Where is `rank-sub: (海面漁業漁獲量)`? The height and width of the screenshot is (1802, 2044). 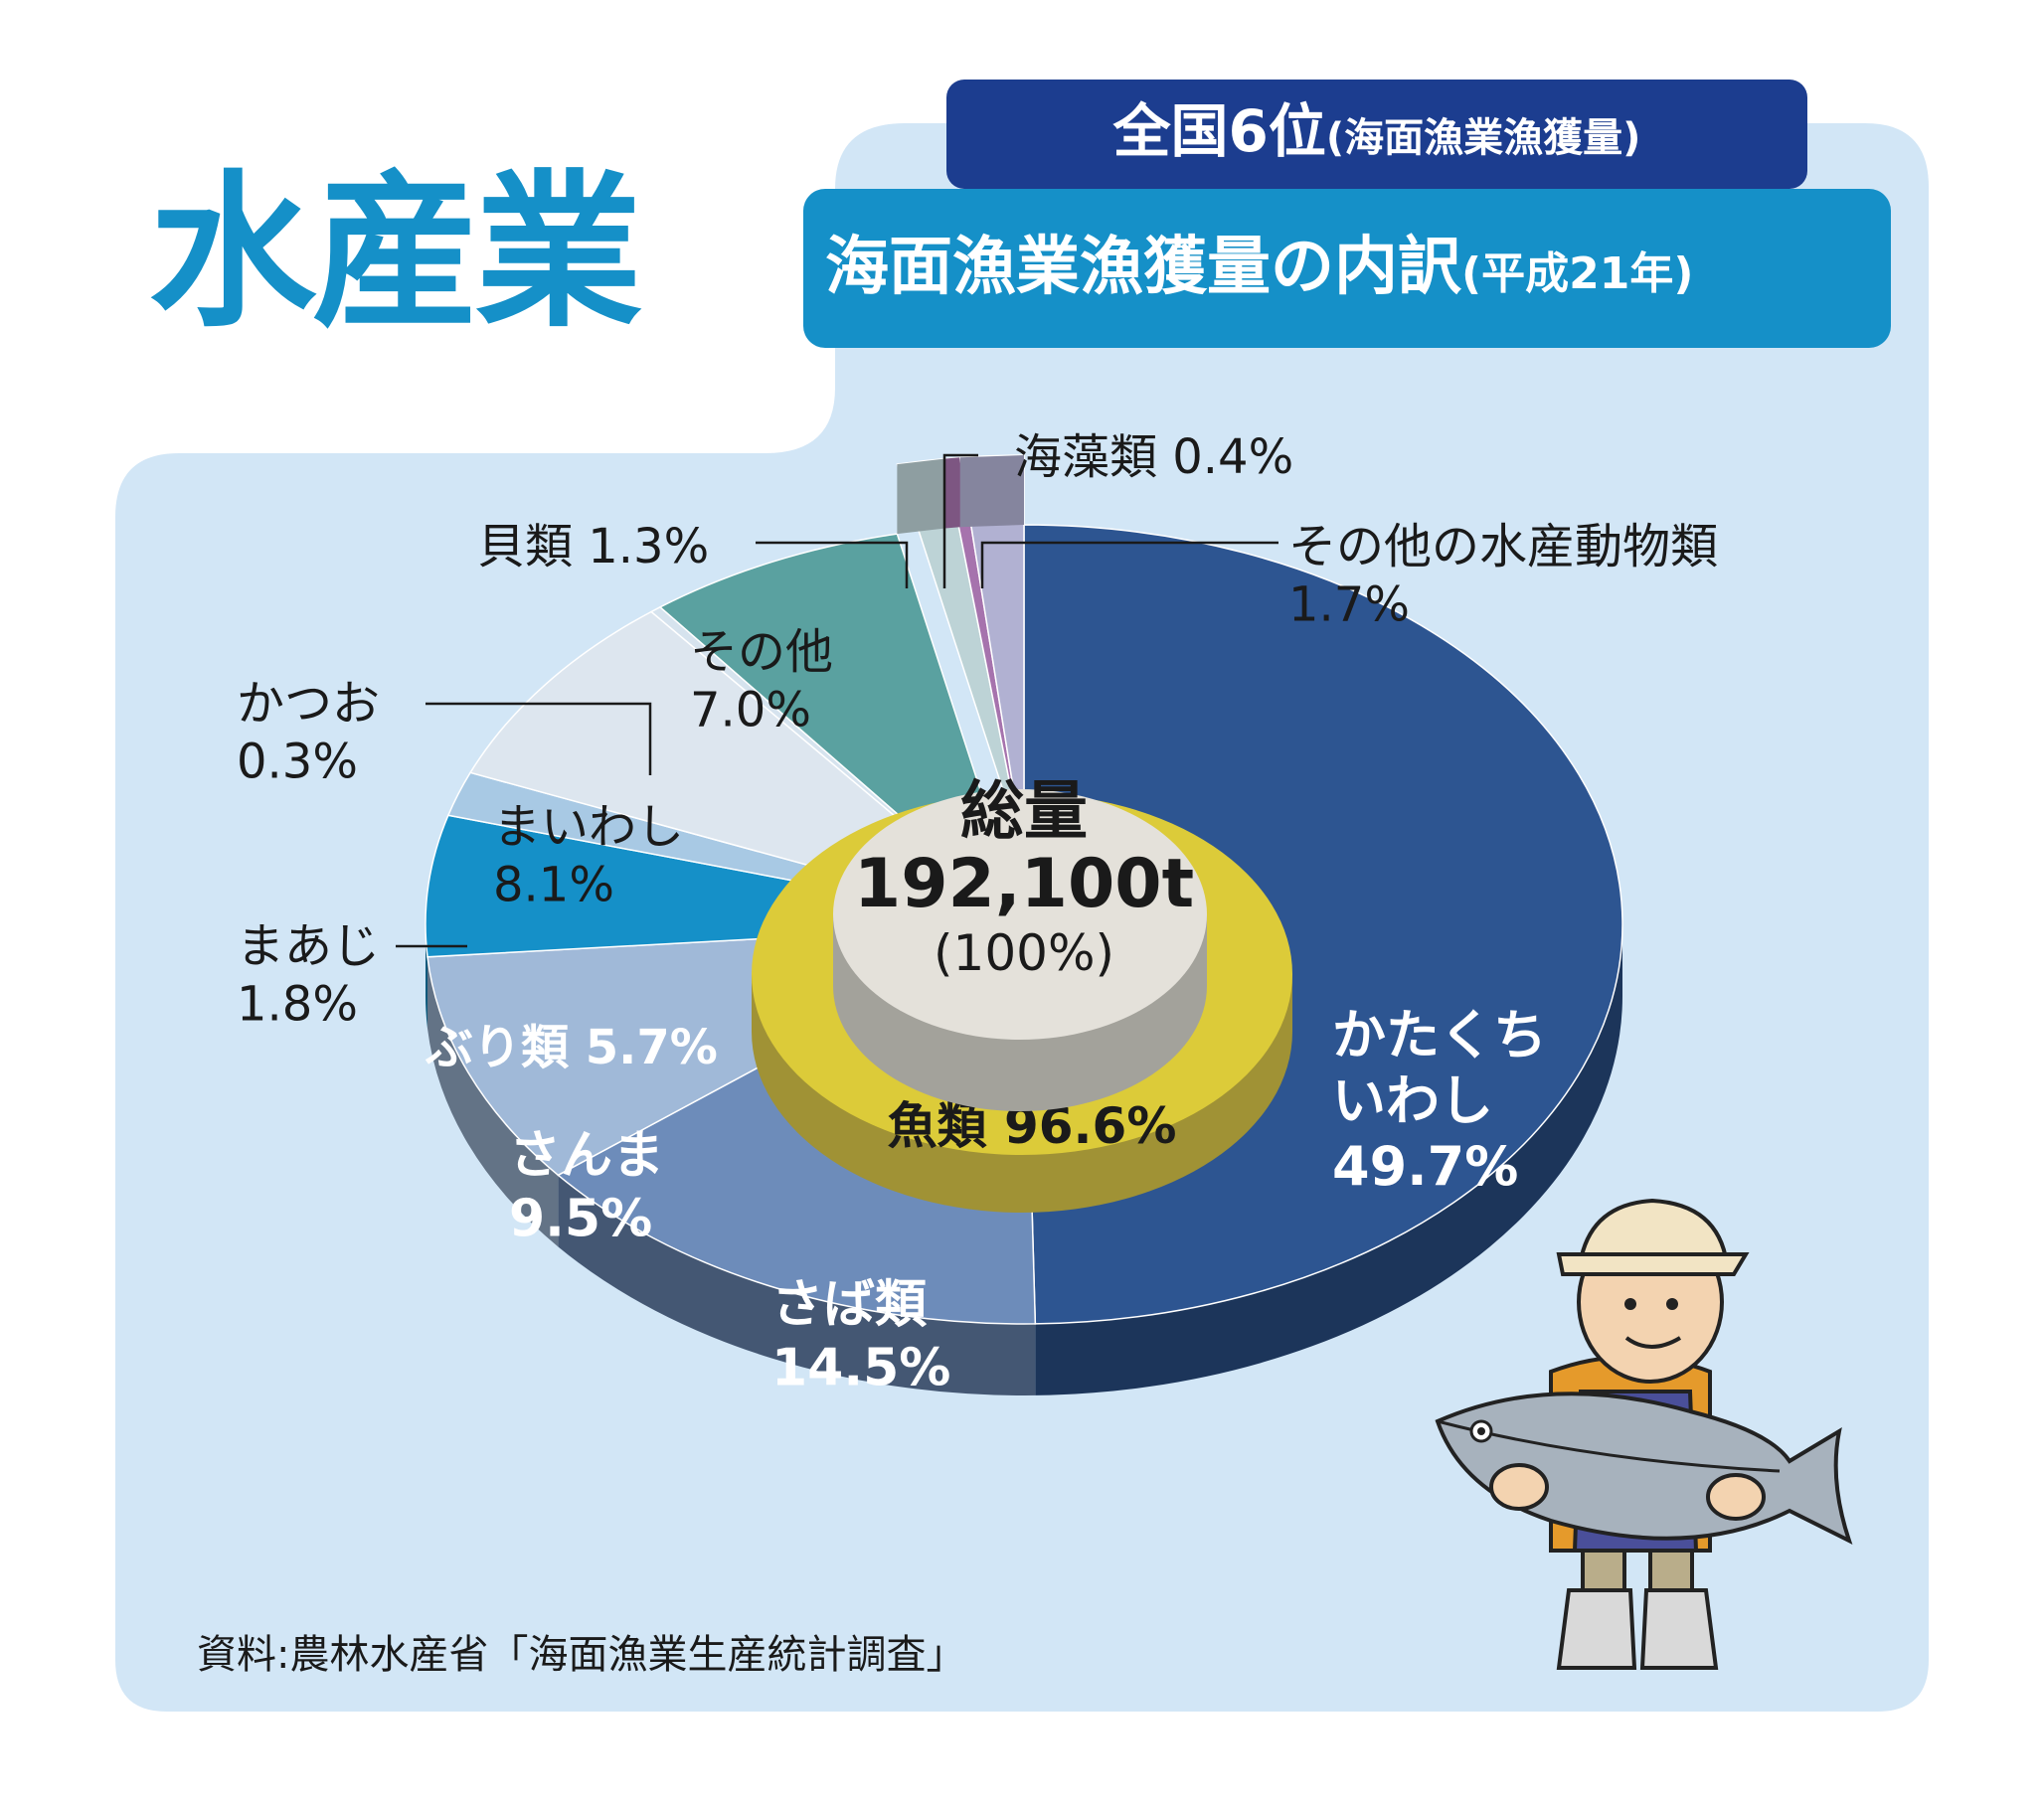
rank-sub: (海面漁業漁獲量) is located at coordinates (1483, 138).